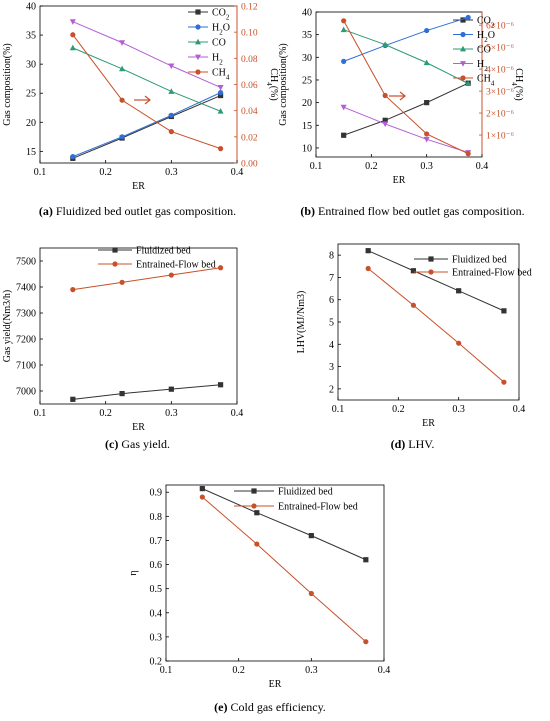 The width and height of the screenshot is (550, 721). What do you see at coordinates (307, 58) in the screenshot?
I see `y-tick-label: 30` at bounding box center [307, 58].